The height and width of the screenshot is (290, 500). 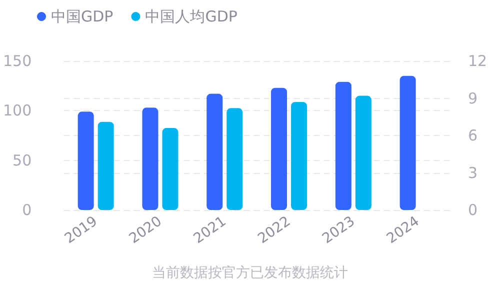 I want to click on y2-tick-label: 3, so click(x=473, y=173).